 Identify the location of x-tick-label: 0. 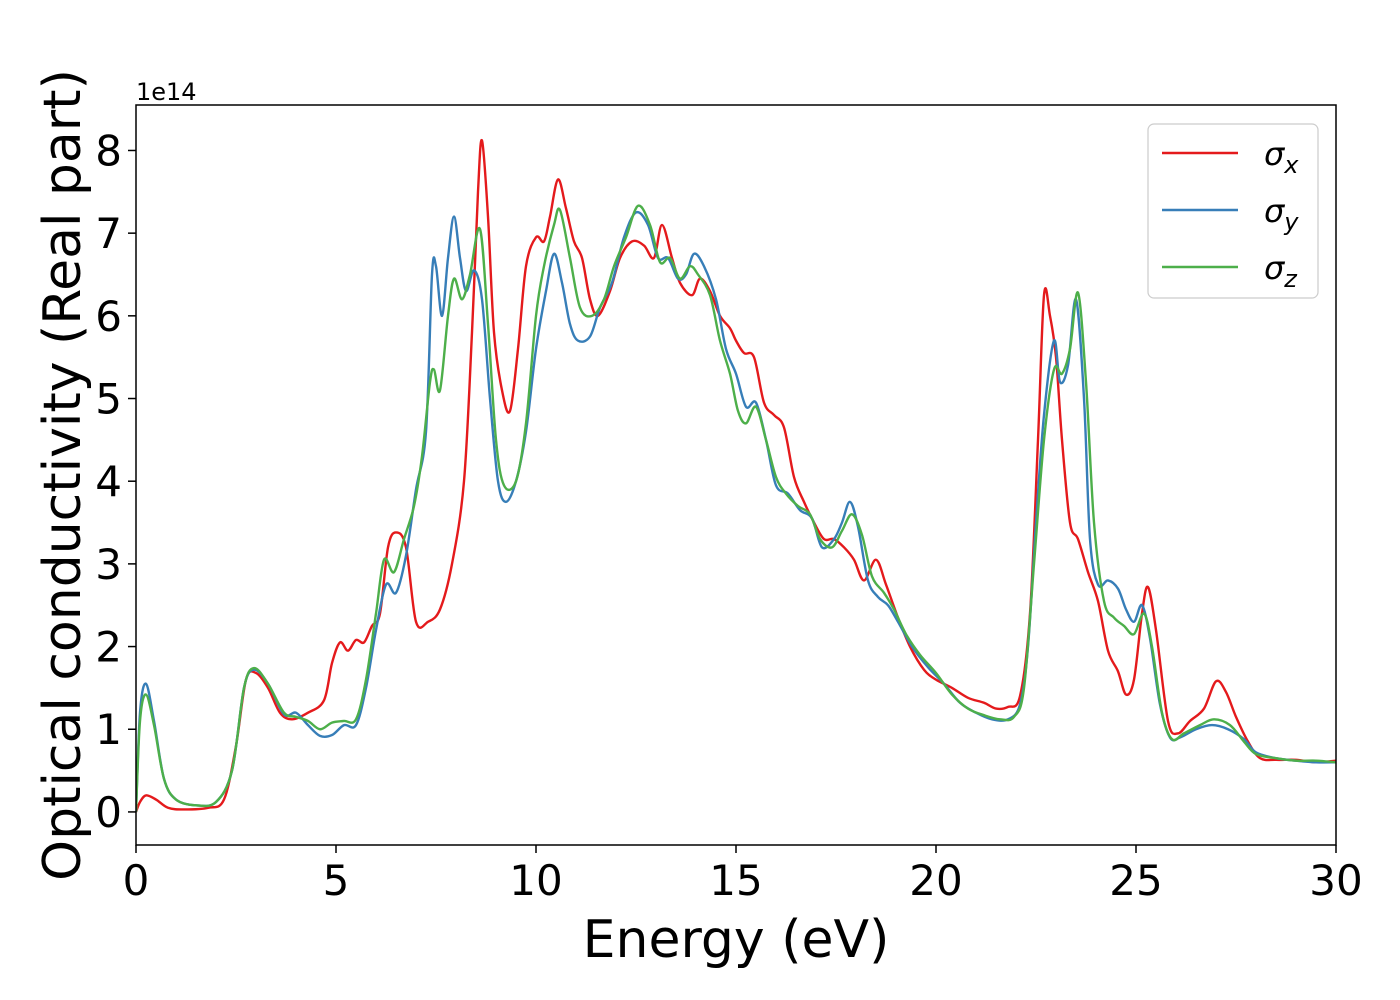
(136, 880).